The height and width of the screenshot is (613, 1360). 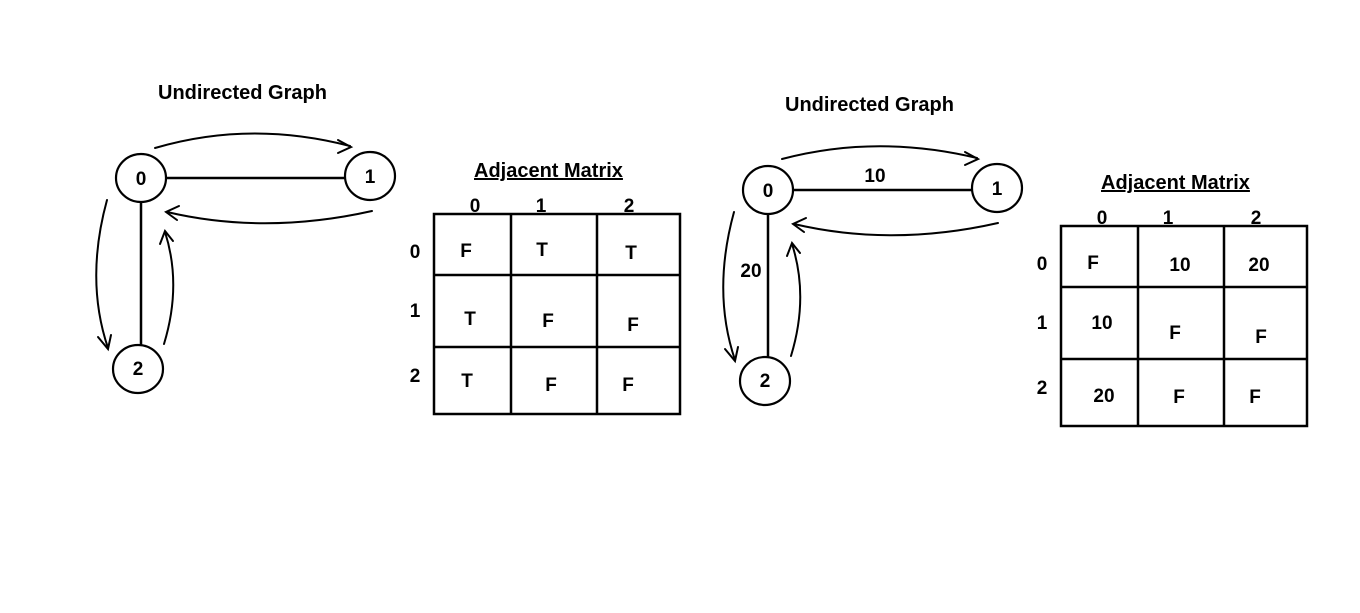 I want to click on edge-weight-label: 20, so click(x=750, y=271).